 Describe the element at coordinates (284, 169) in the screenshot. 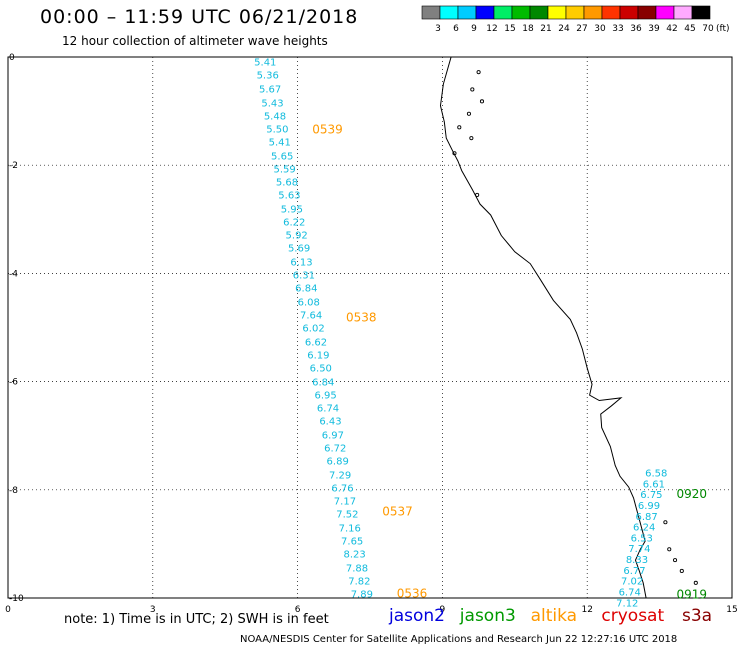

I see `wave-height-value: 5.59` at that location.